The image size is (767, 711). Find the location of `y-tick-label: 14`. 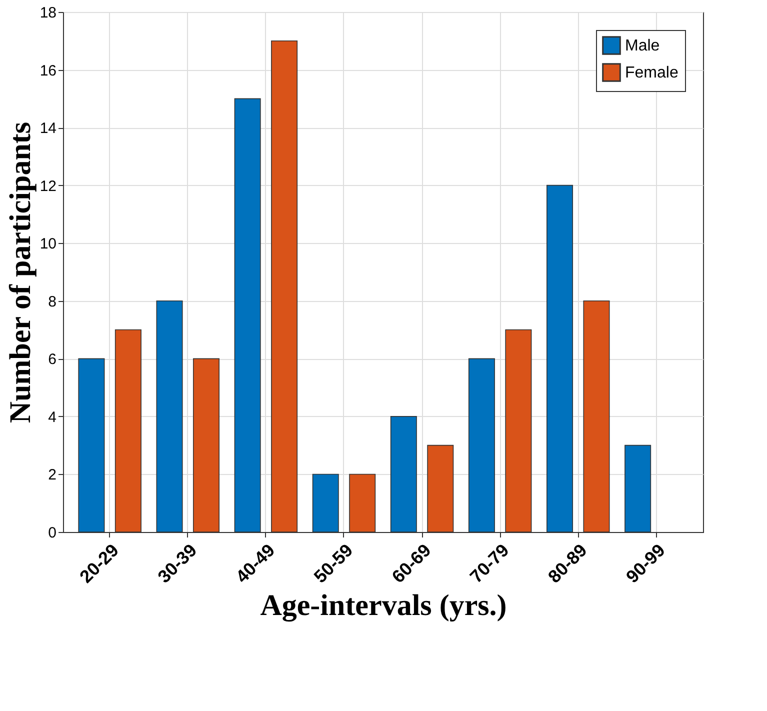

y-tick-label: 14 is located at coordinates (48, 129).